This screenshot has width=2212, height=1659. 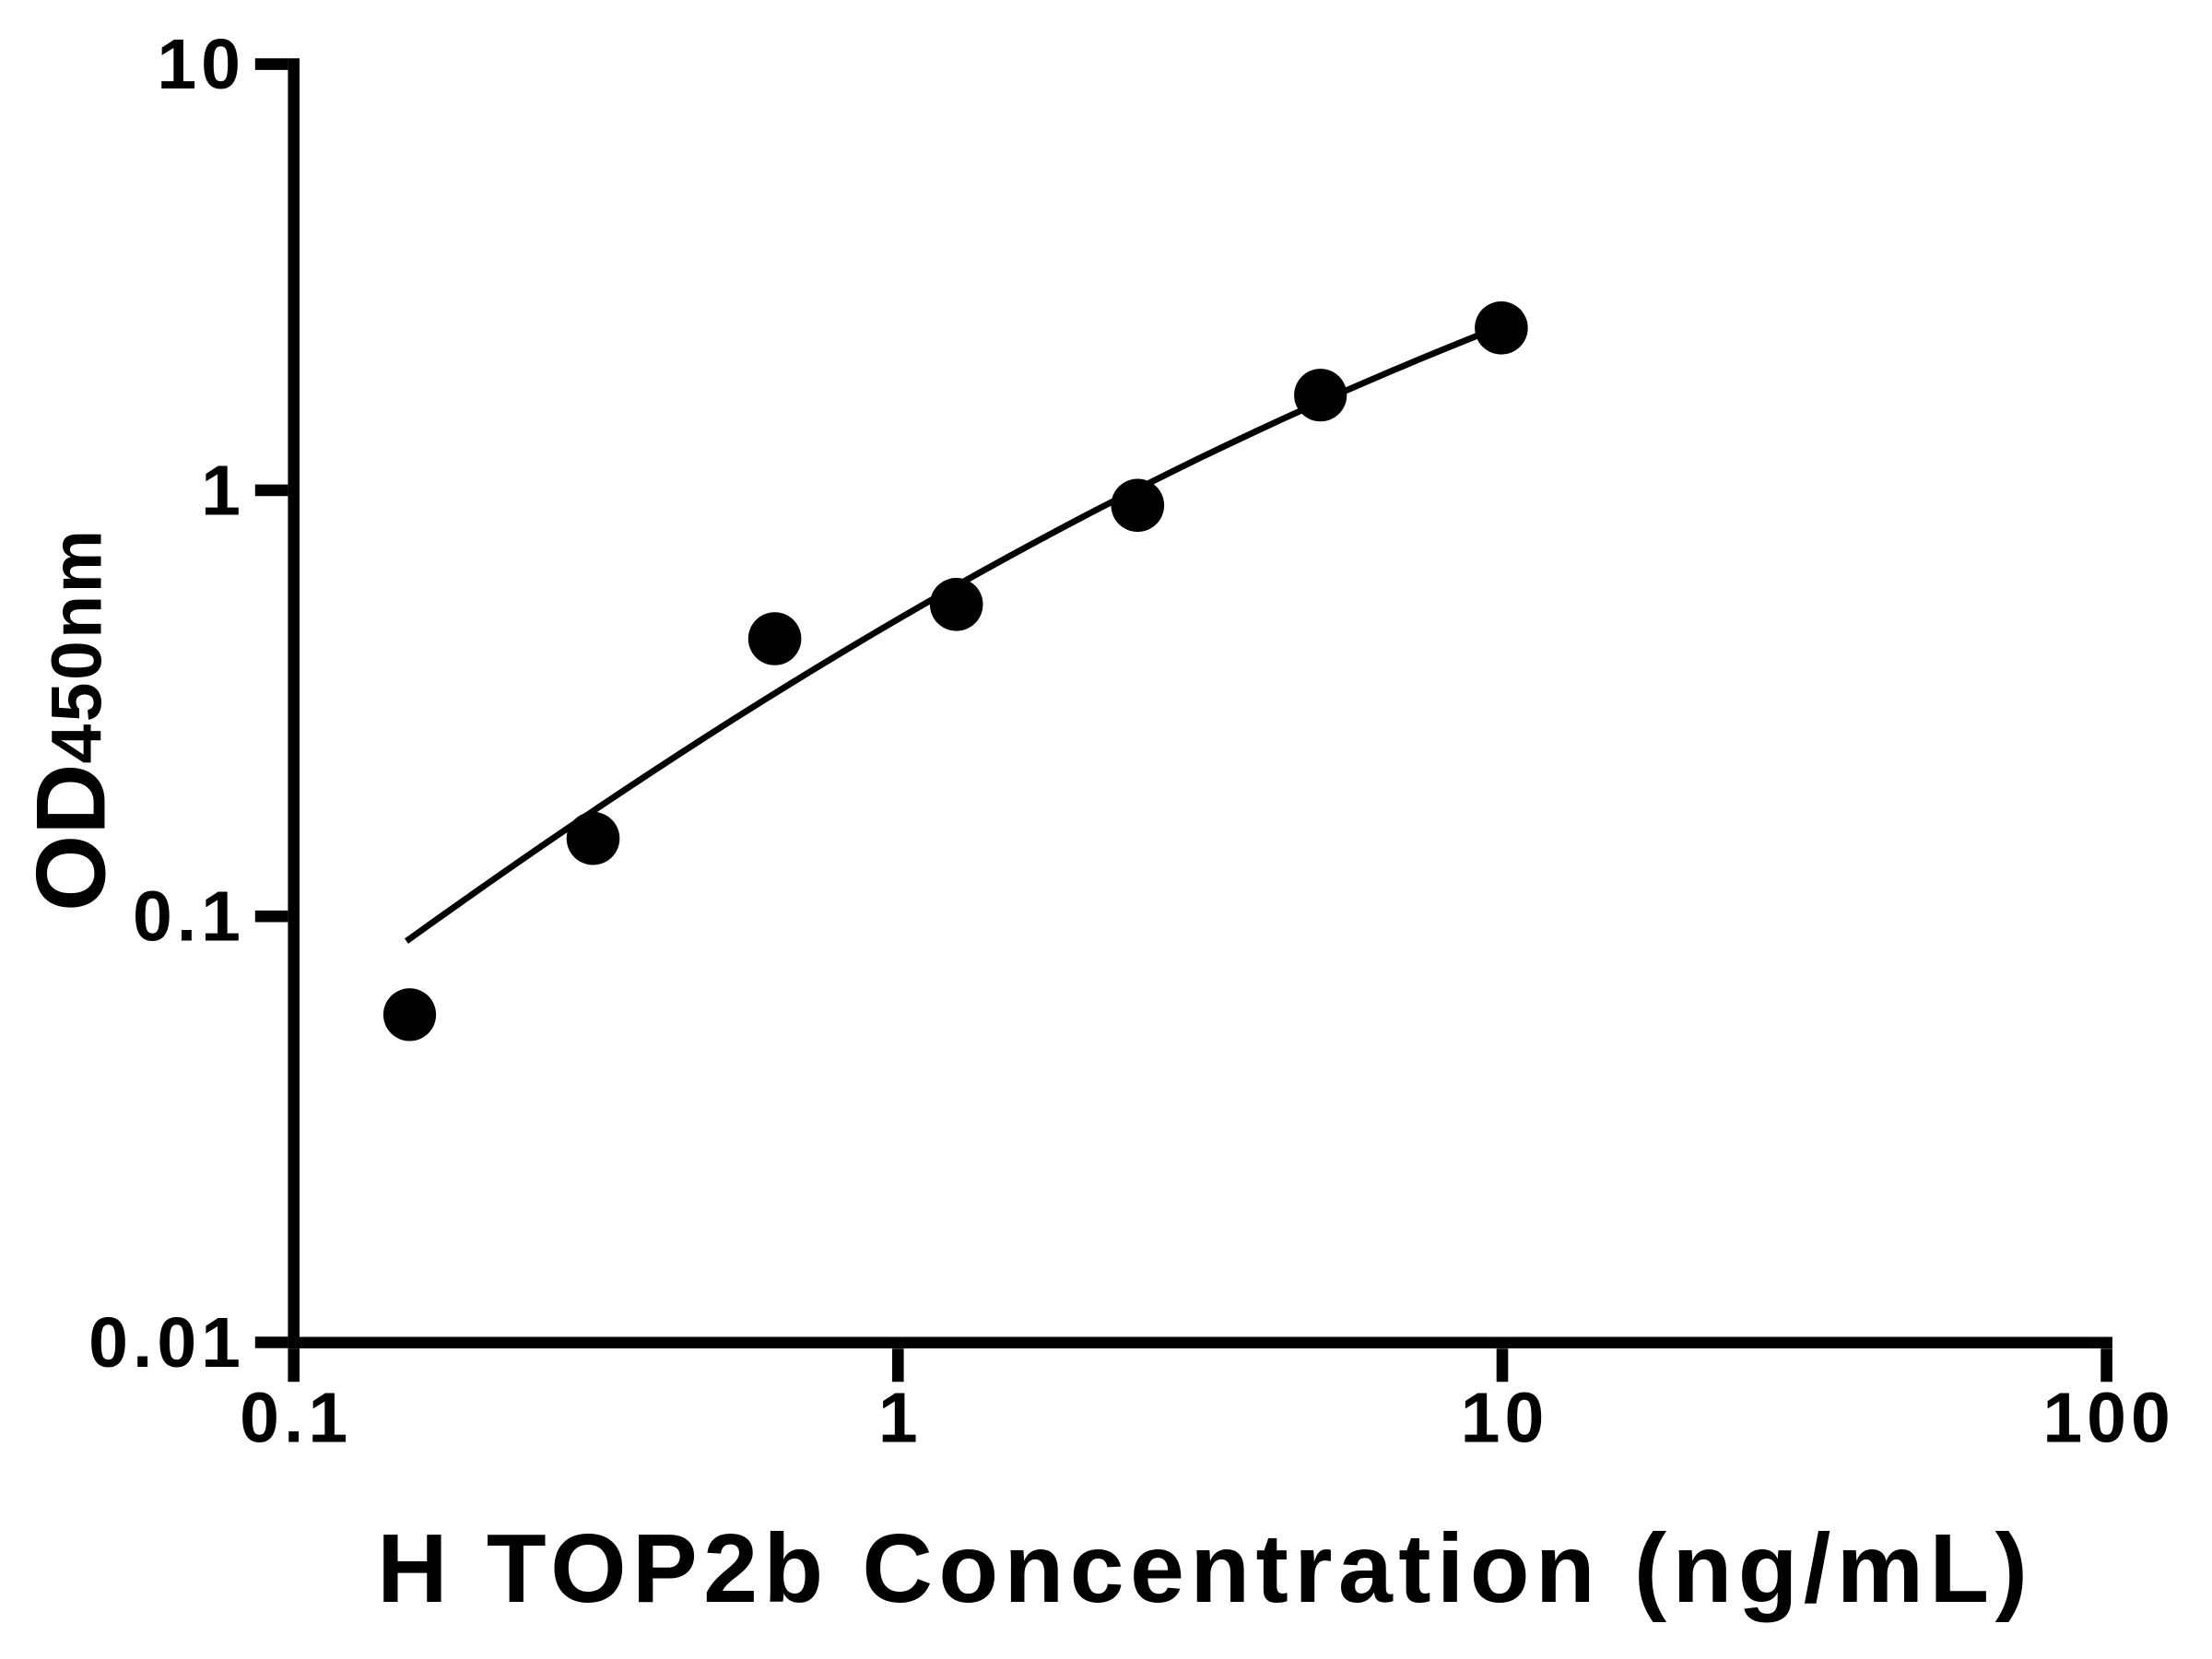 What do you see at coordinates (2108, 1418) in the screenshot?
I see `svg-text: 100` at bounding box center [2108, 1418].